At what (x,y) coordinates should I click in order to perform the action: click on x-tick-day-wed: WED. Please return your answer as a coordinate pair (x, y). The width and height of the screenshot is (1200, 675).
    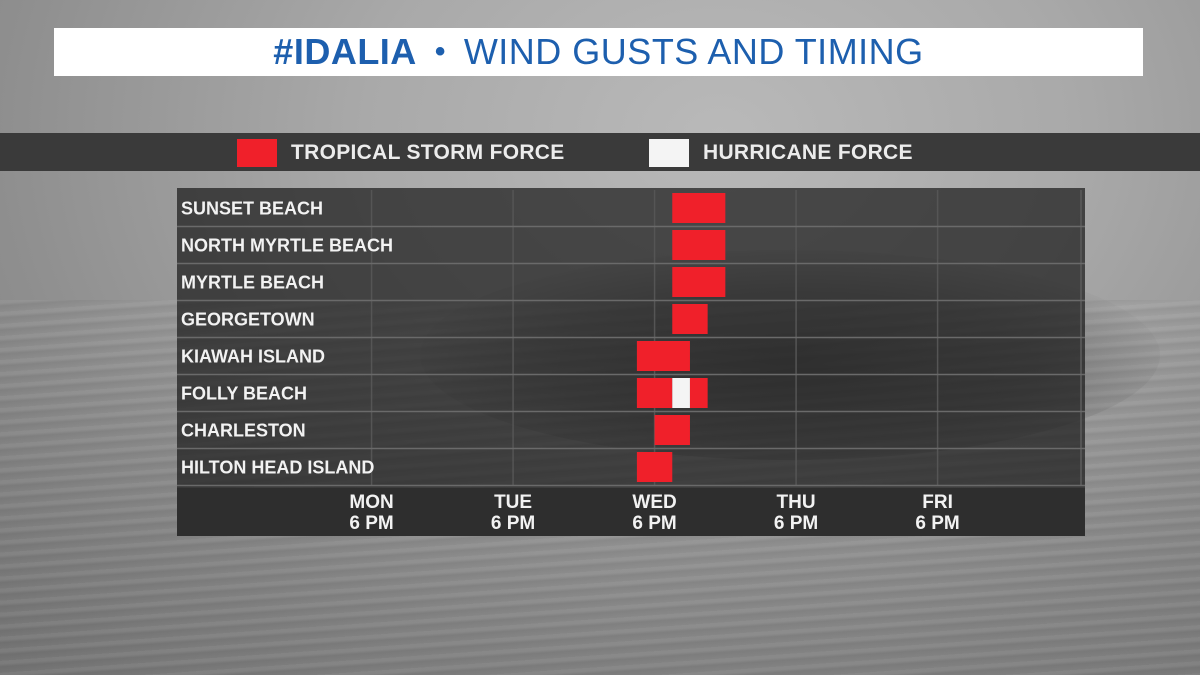
    Looking at the image, I should click on (654, 502).